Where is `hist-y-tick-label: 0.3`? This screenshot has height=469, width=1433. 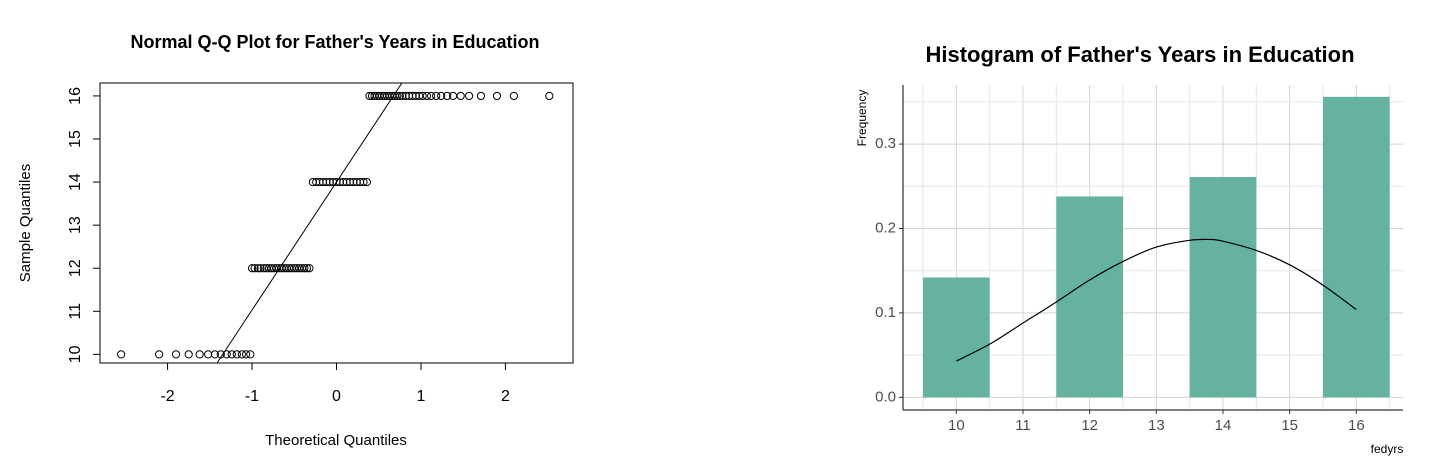 hist-y-tick-label: 0.3 is located at coordinates (885, 143).